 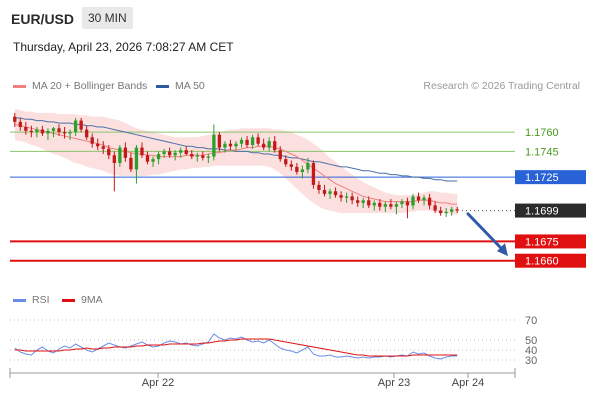 I want to click on x-tick-label: Apr 24, so click(x=468, y=383).